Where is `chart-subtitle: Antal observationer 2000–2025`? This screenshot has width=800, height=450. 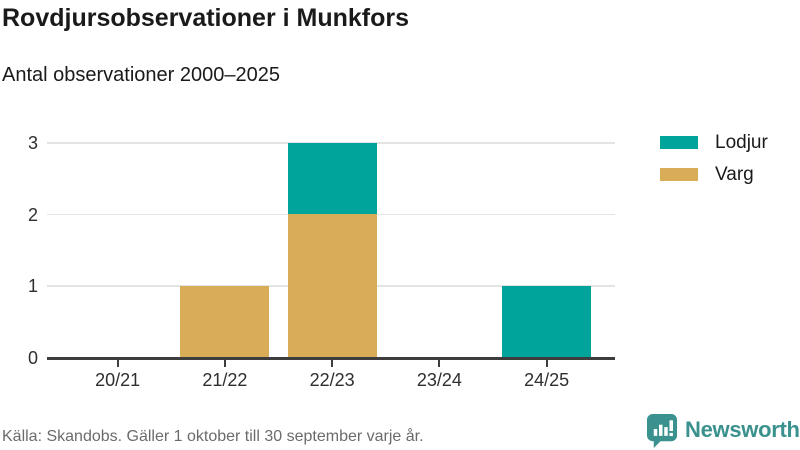 chart-subtitle: Antal observationer 2000–2025 is located at coordinates (141, 75).